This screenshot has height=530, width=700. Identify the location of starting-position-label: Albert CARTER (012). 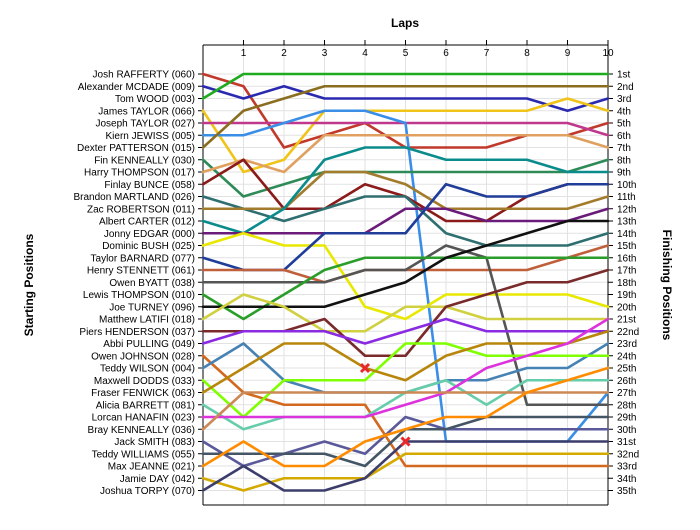
(147, 222).